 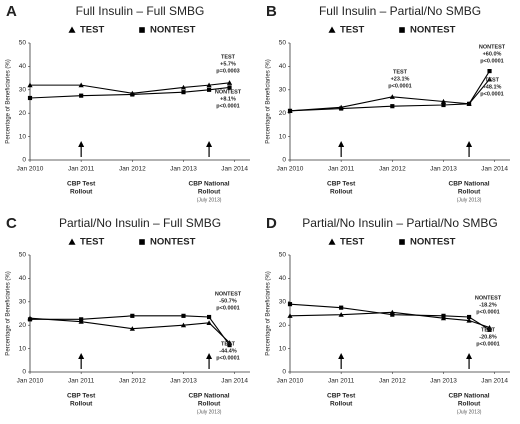 What do you see at coordinates (399, 223) in the screenshot?
I see `panel-title: Partial/No Insulin – Partial/No SMBG` at bounding box center [399, 223].